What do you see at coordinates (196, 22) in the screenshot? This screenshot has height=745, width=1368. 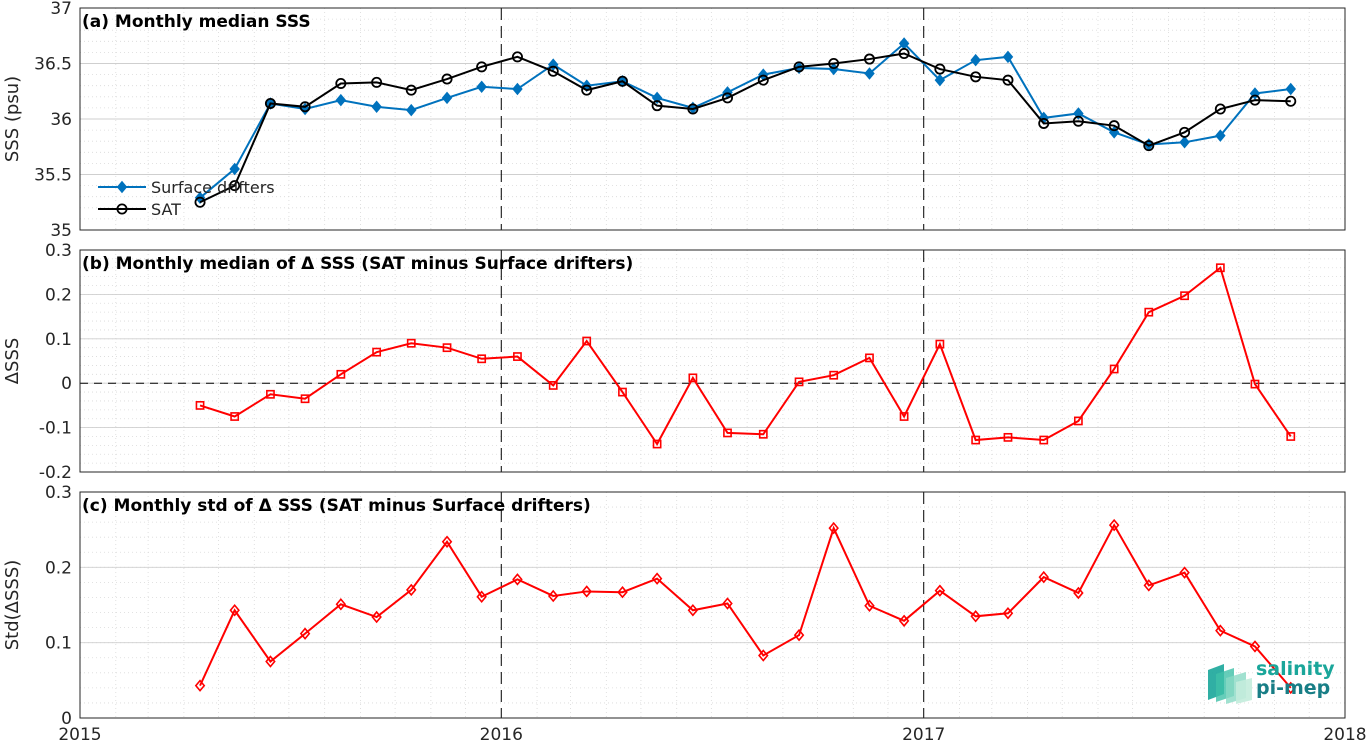 I see `panel-title: (a) Monthly median SSS` at bounding box center [196, 22].